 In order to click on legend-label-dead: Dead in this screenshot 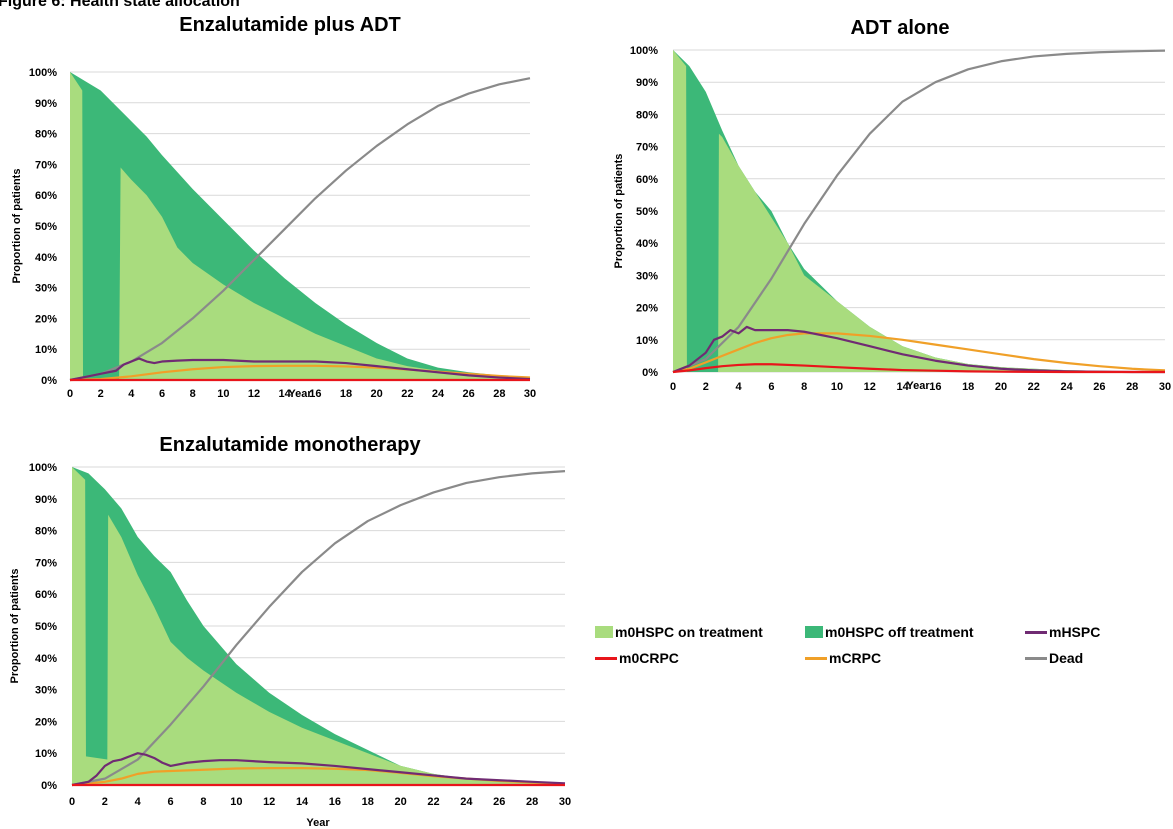, I will do `click(1066, 658)`.